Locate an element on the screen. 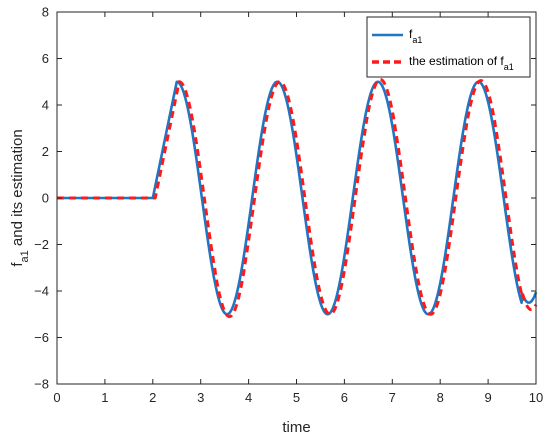 This screenshot has height=438, width=550. x-tick-label-8: 8 is located at coordinates (440, 397).